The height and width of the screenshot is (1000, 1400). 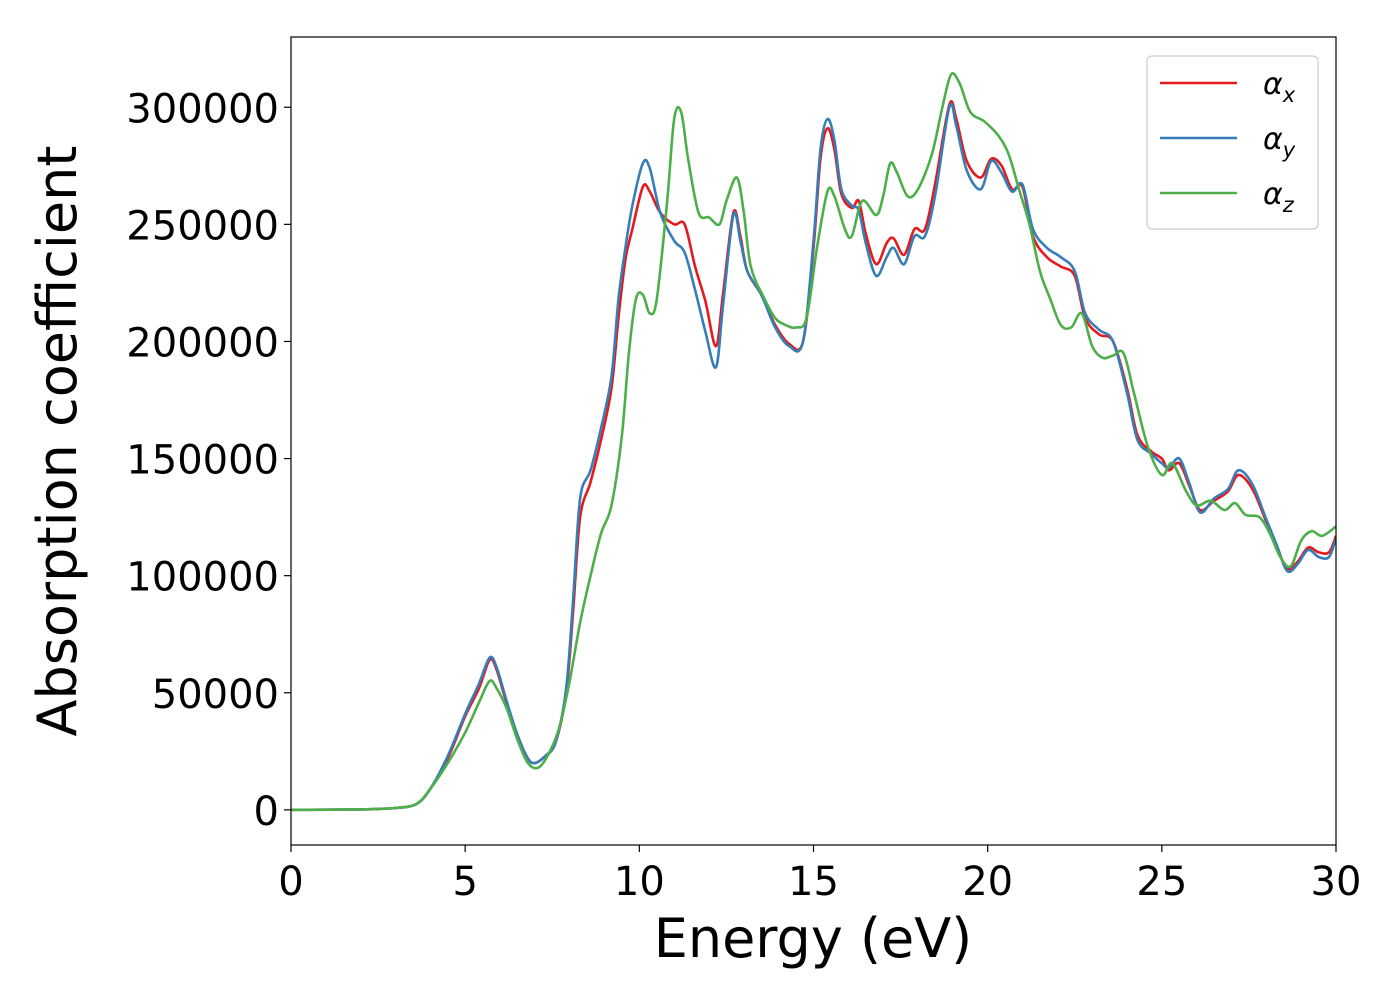 I want to click on y-tick-label: 150000, so click(x=202, y=461).